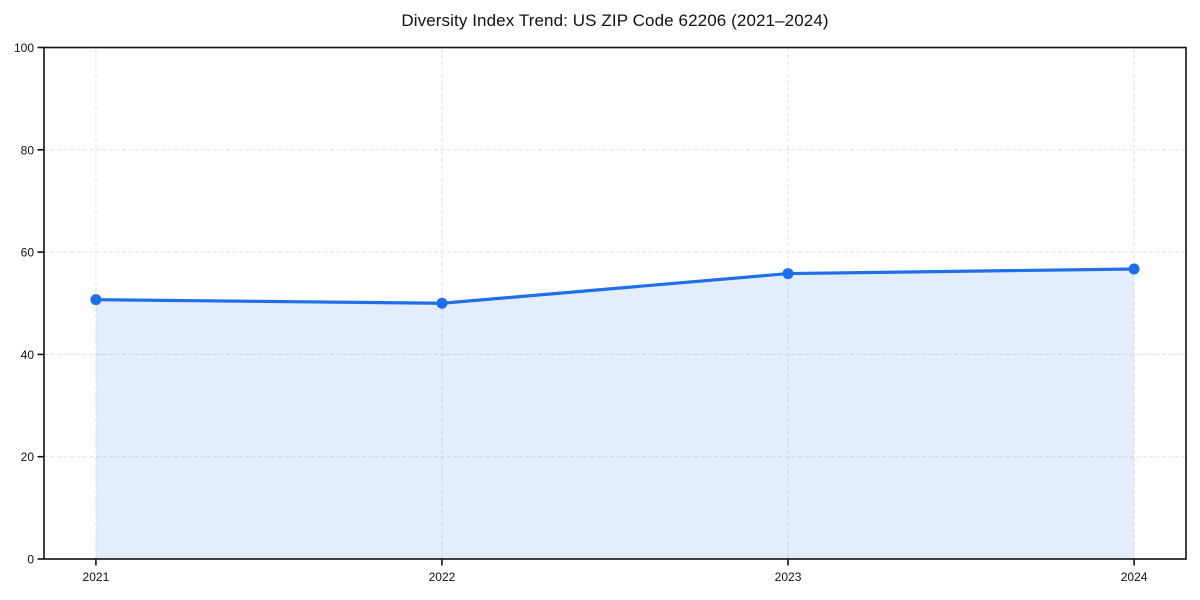 The width and height of the screenshot is (1200, 600). Describe the element at coordinates (24, 48) in the screenshot. I see `y-axis-tick-label: 100` at that location.